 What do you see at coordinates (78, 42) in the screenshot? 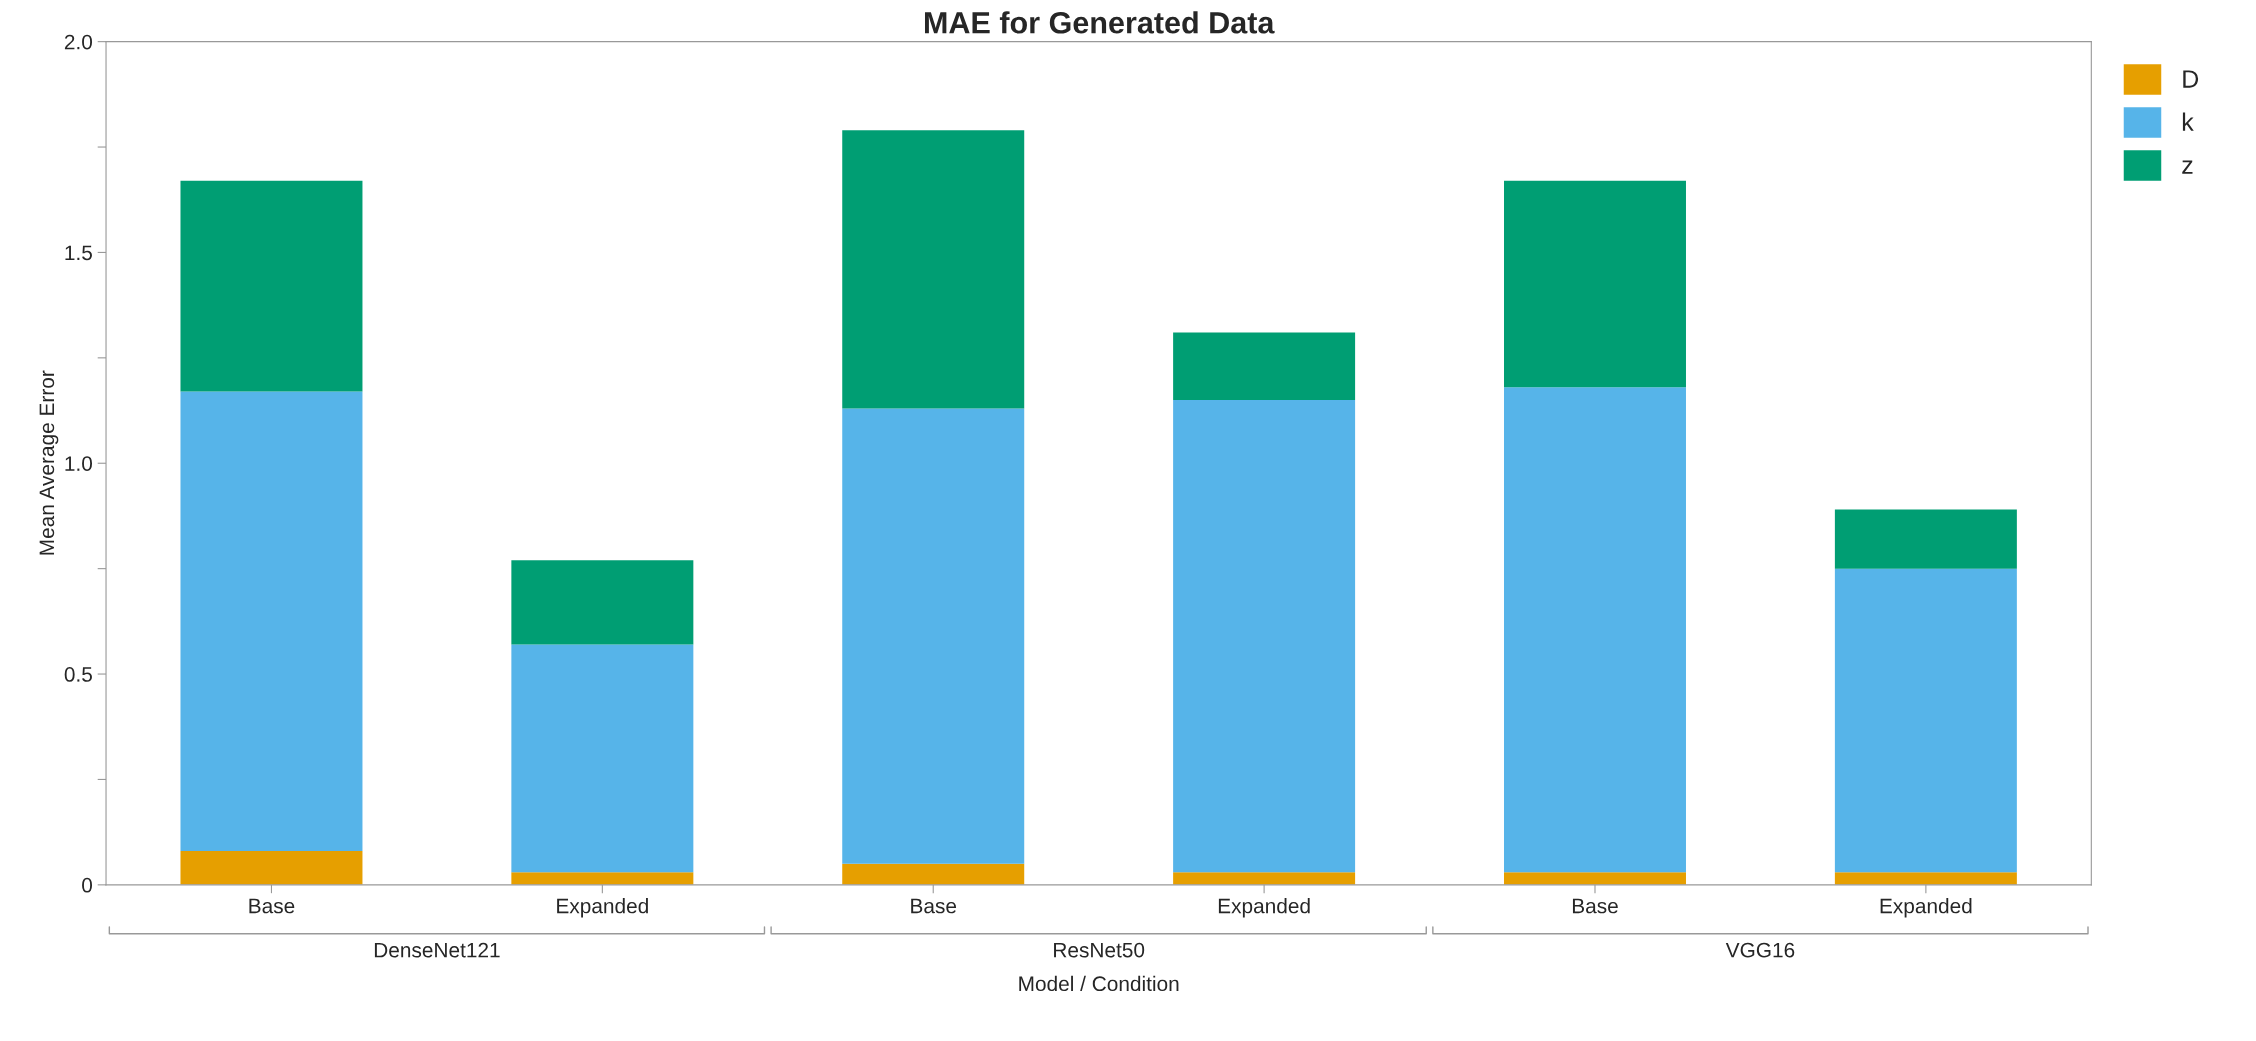
I see `y-tick-label: 2.0` at bounding box center [78, 42].